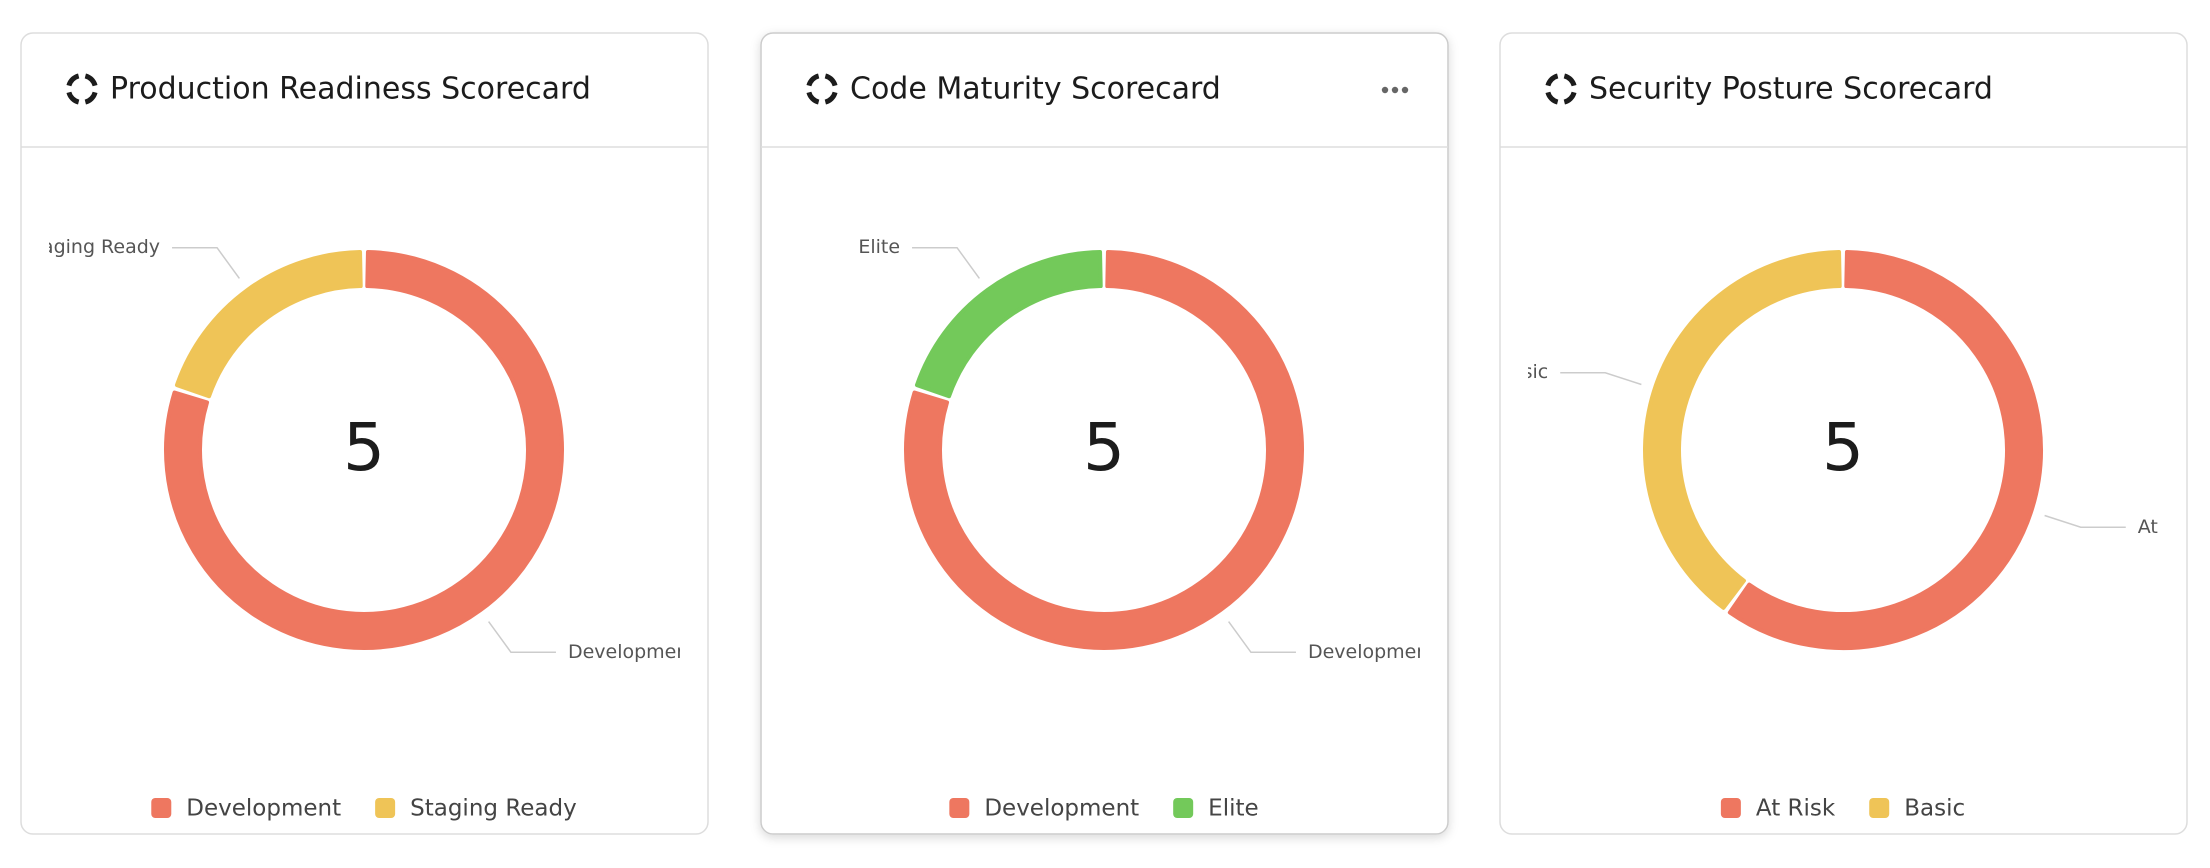 This screenshot has width=2210, height=868. Describe the element at coordinates (1791, 89) in the screenshot. I see `card-title: Security Posture Scorecard` at that location.